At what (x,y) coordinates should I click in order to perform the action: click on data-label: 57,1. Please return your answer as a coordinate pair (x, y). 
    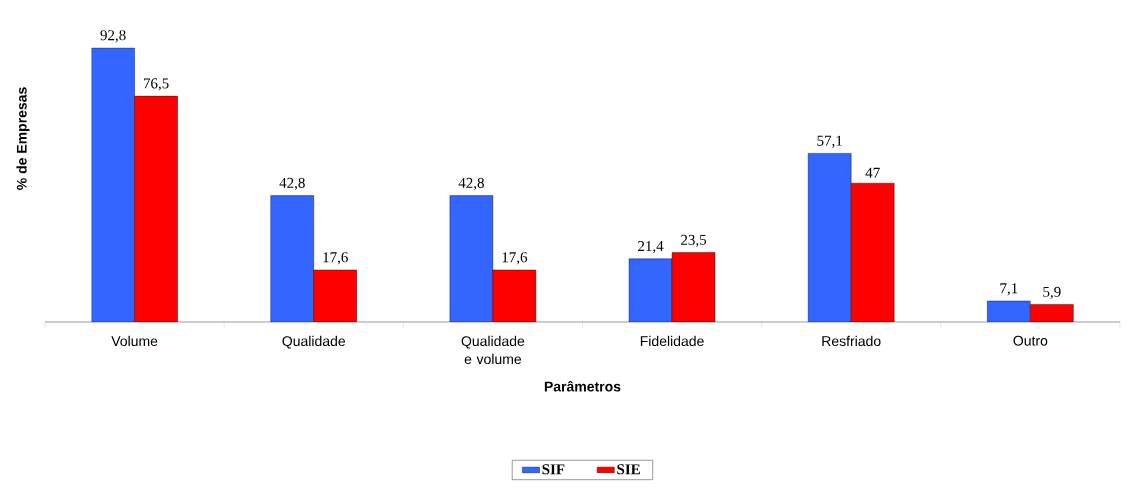
    Looking at the image, I should click on (829, 141).